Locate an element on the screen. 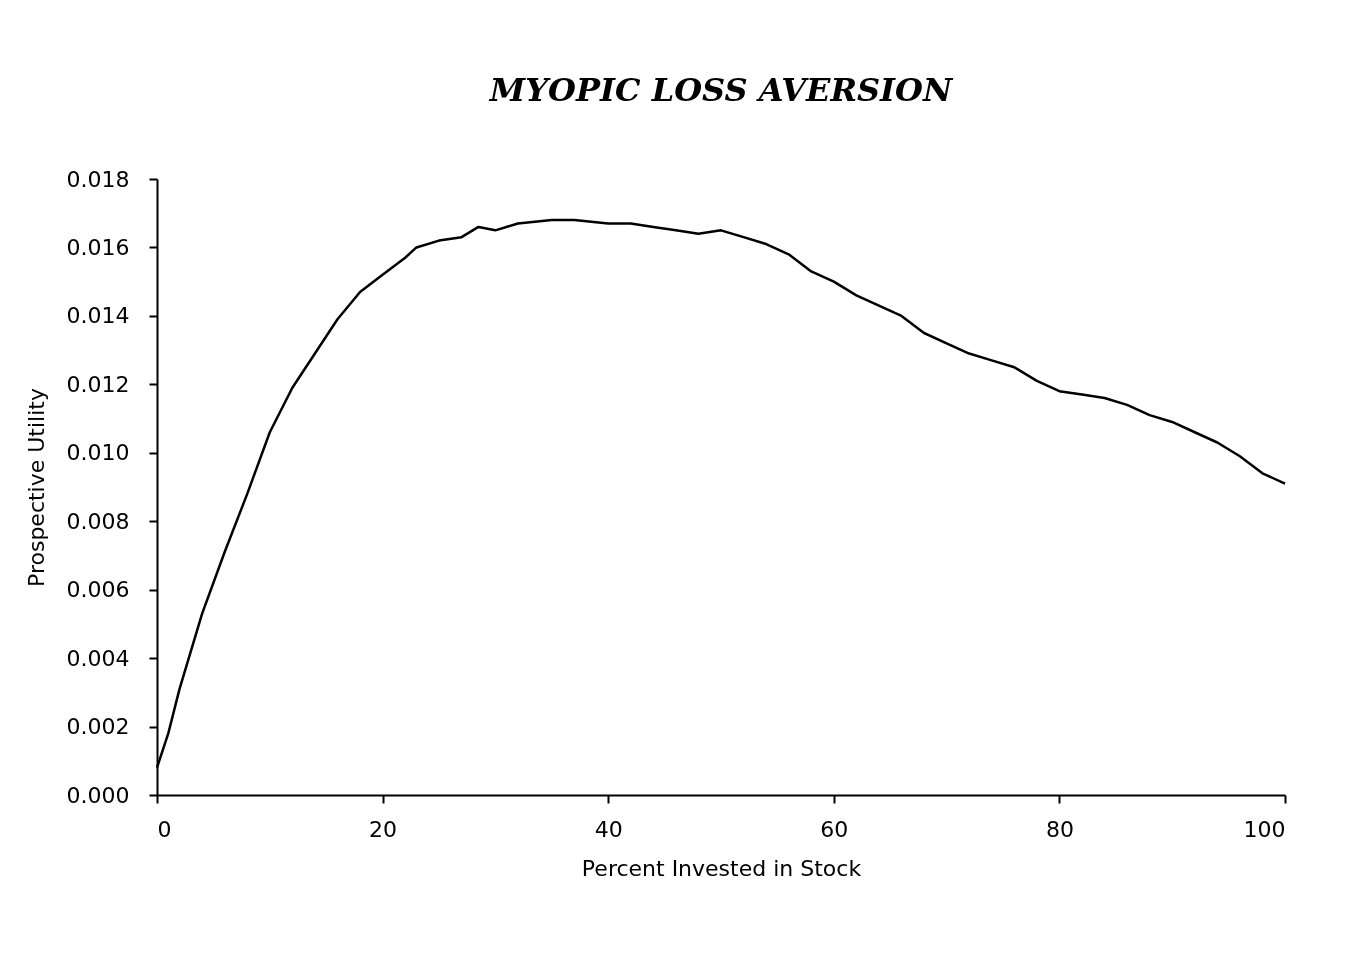 The image size is (1372, 960). y-tick-label: 0.014 is located at coordinates (98, 316).